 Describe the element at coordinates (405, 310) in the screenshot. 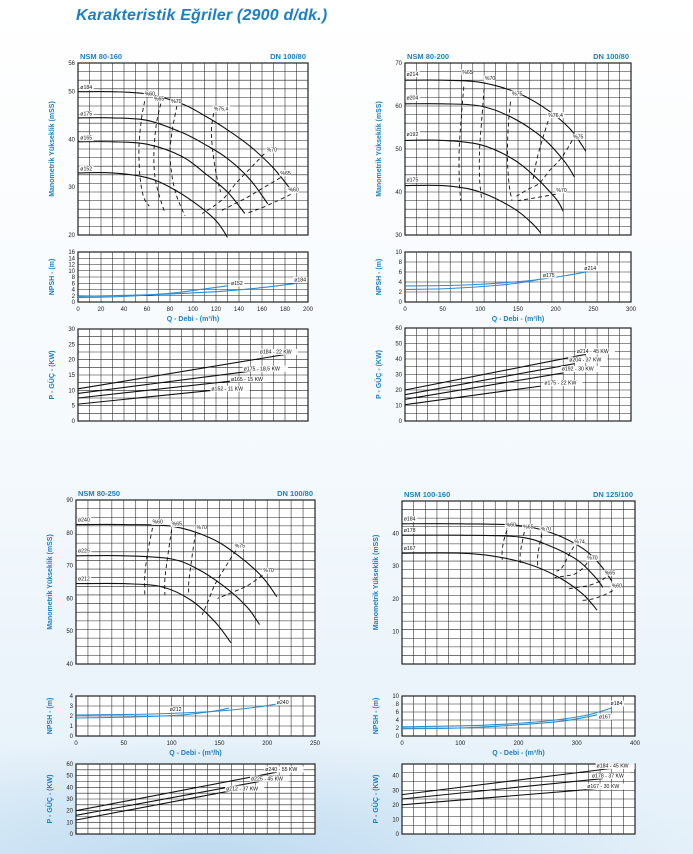

I see `x-tick-label: 0` at that location.